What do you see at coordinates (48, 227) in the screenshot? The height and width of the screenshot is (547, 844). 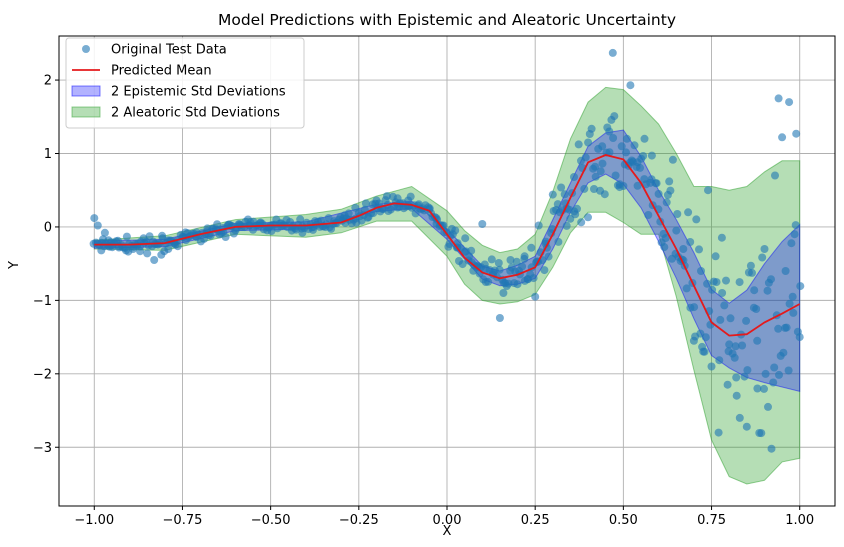 I see `y-tick-label: 0` at bounding box center [48, 227].